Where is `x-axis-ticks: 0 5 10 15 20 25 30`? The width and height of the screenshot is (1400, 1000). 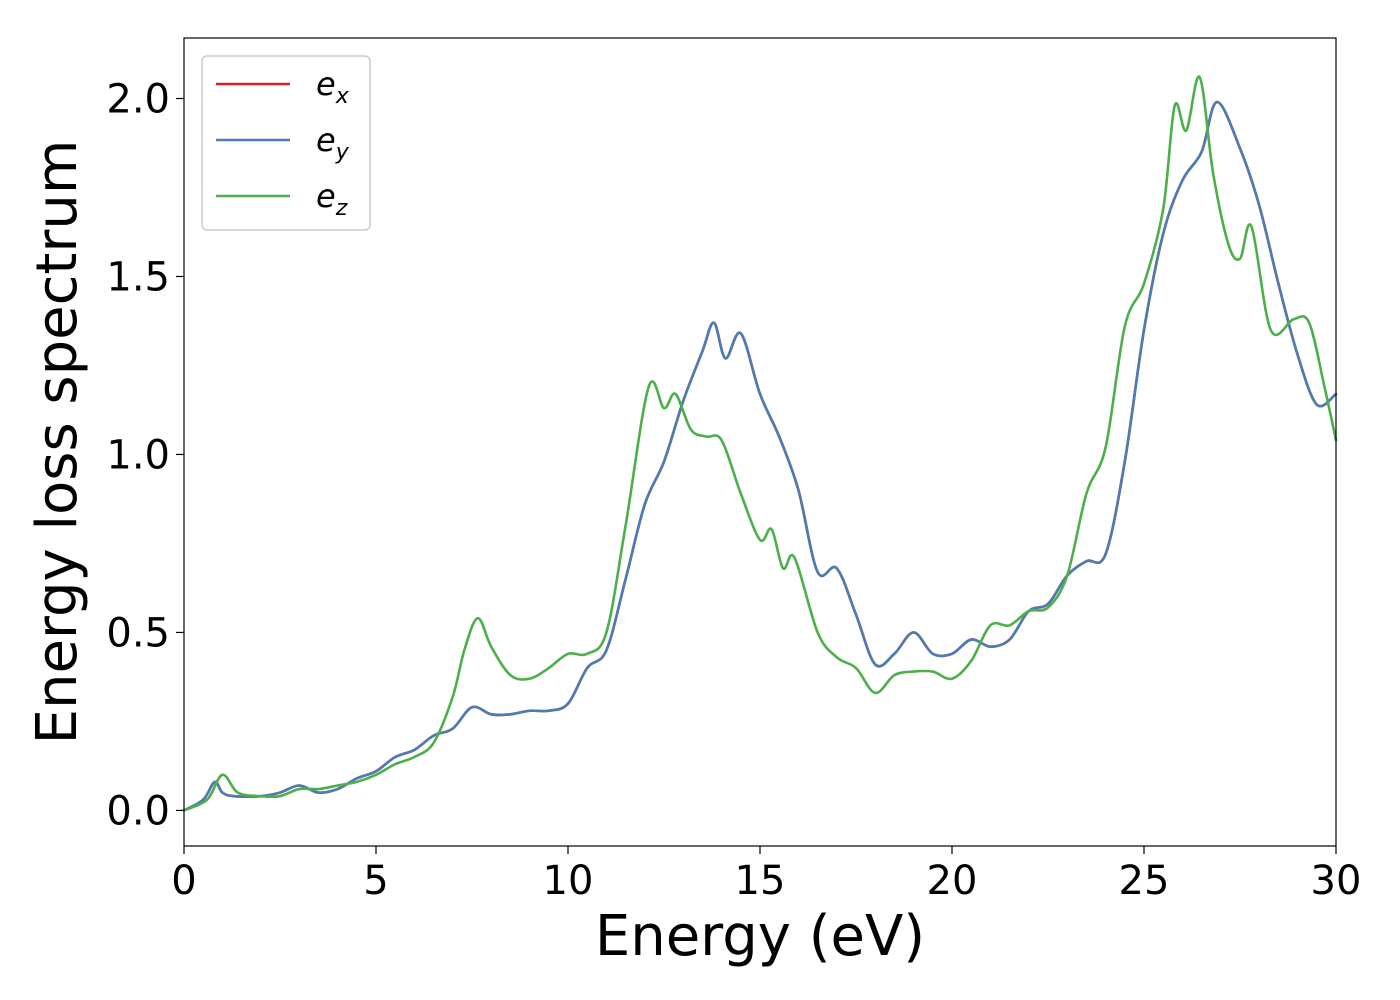
x-axis-ticks: 0 5 10 15 20 25 30 is located at coordinates (766, 875).